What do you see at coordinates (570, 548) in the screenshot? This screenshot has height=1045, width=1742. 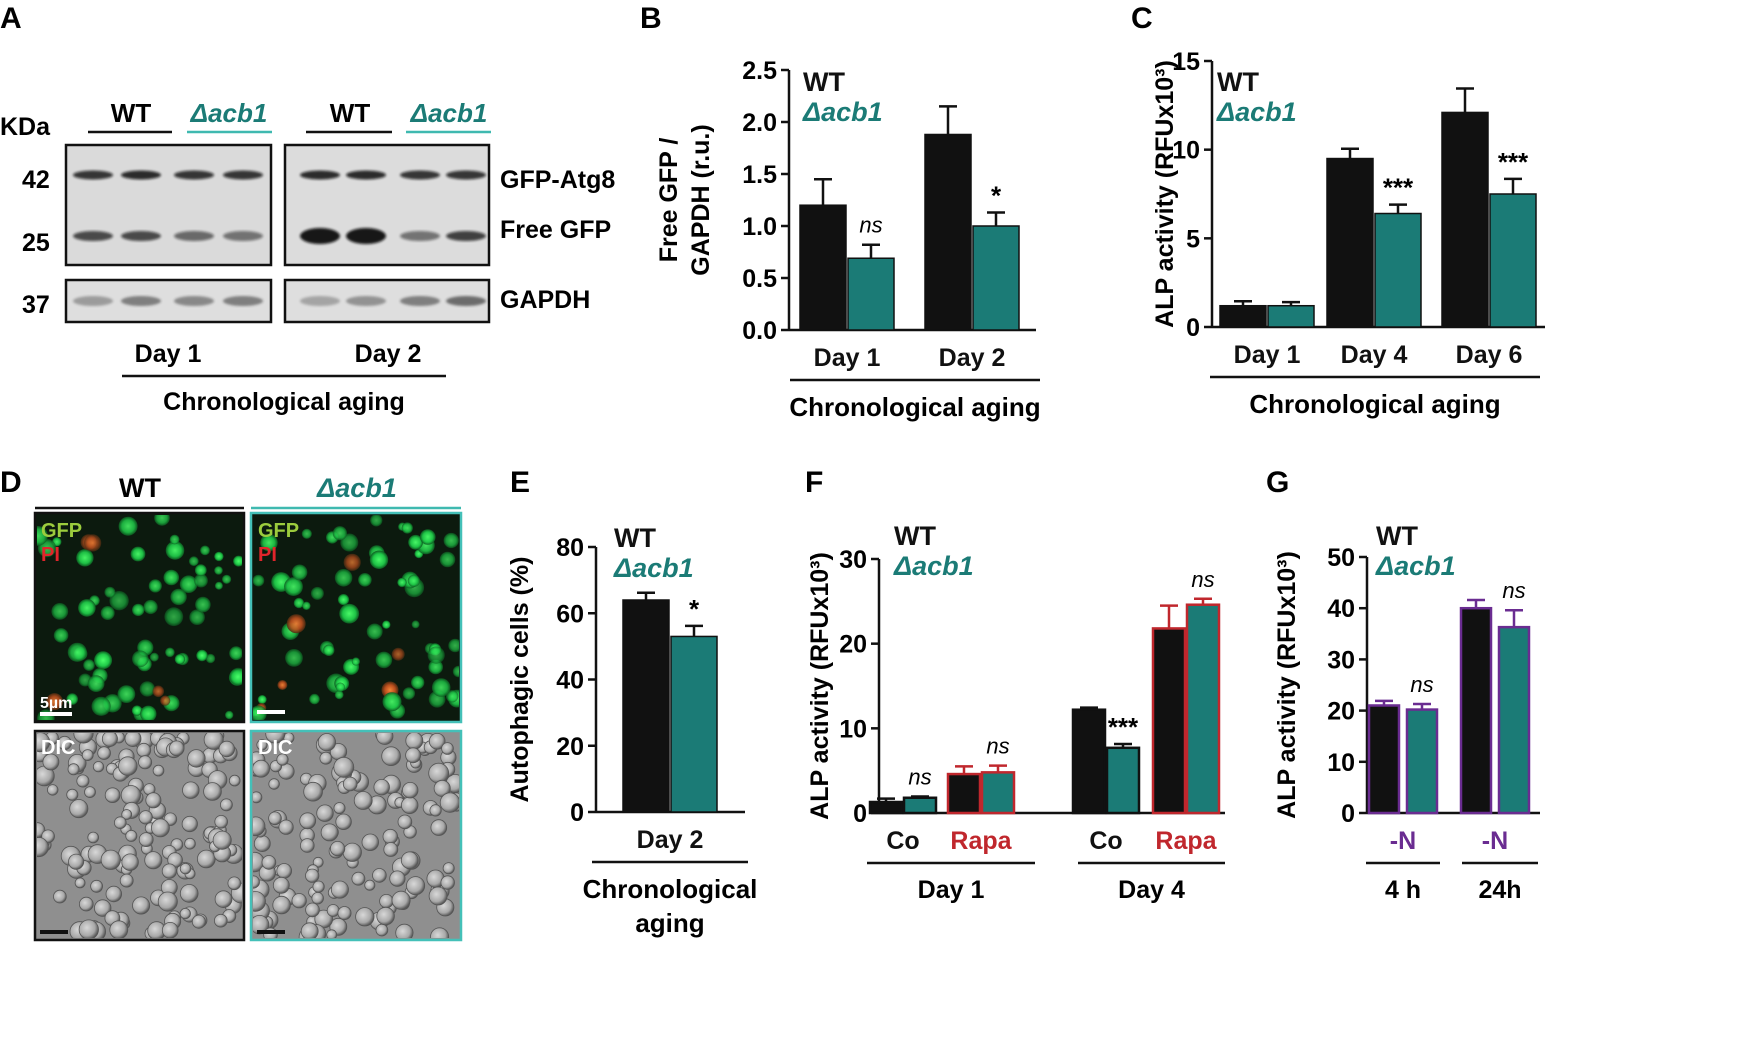 I see `y-tick-label: 80` at bounding box center [570, 548].